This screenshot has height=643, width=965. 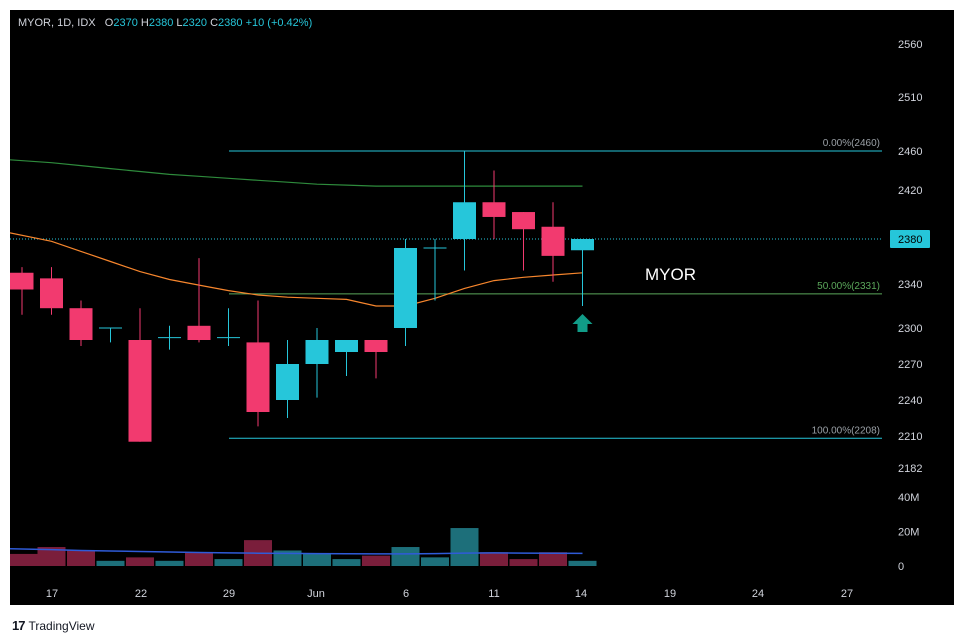 I want to click on price-tick-label: 2340, so click(x=910, y=285).